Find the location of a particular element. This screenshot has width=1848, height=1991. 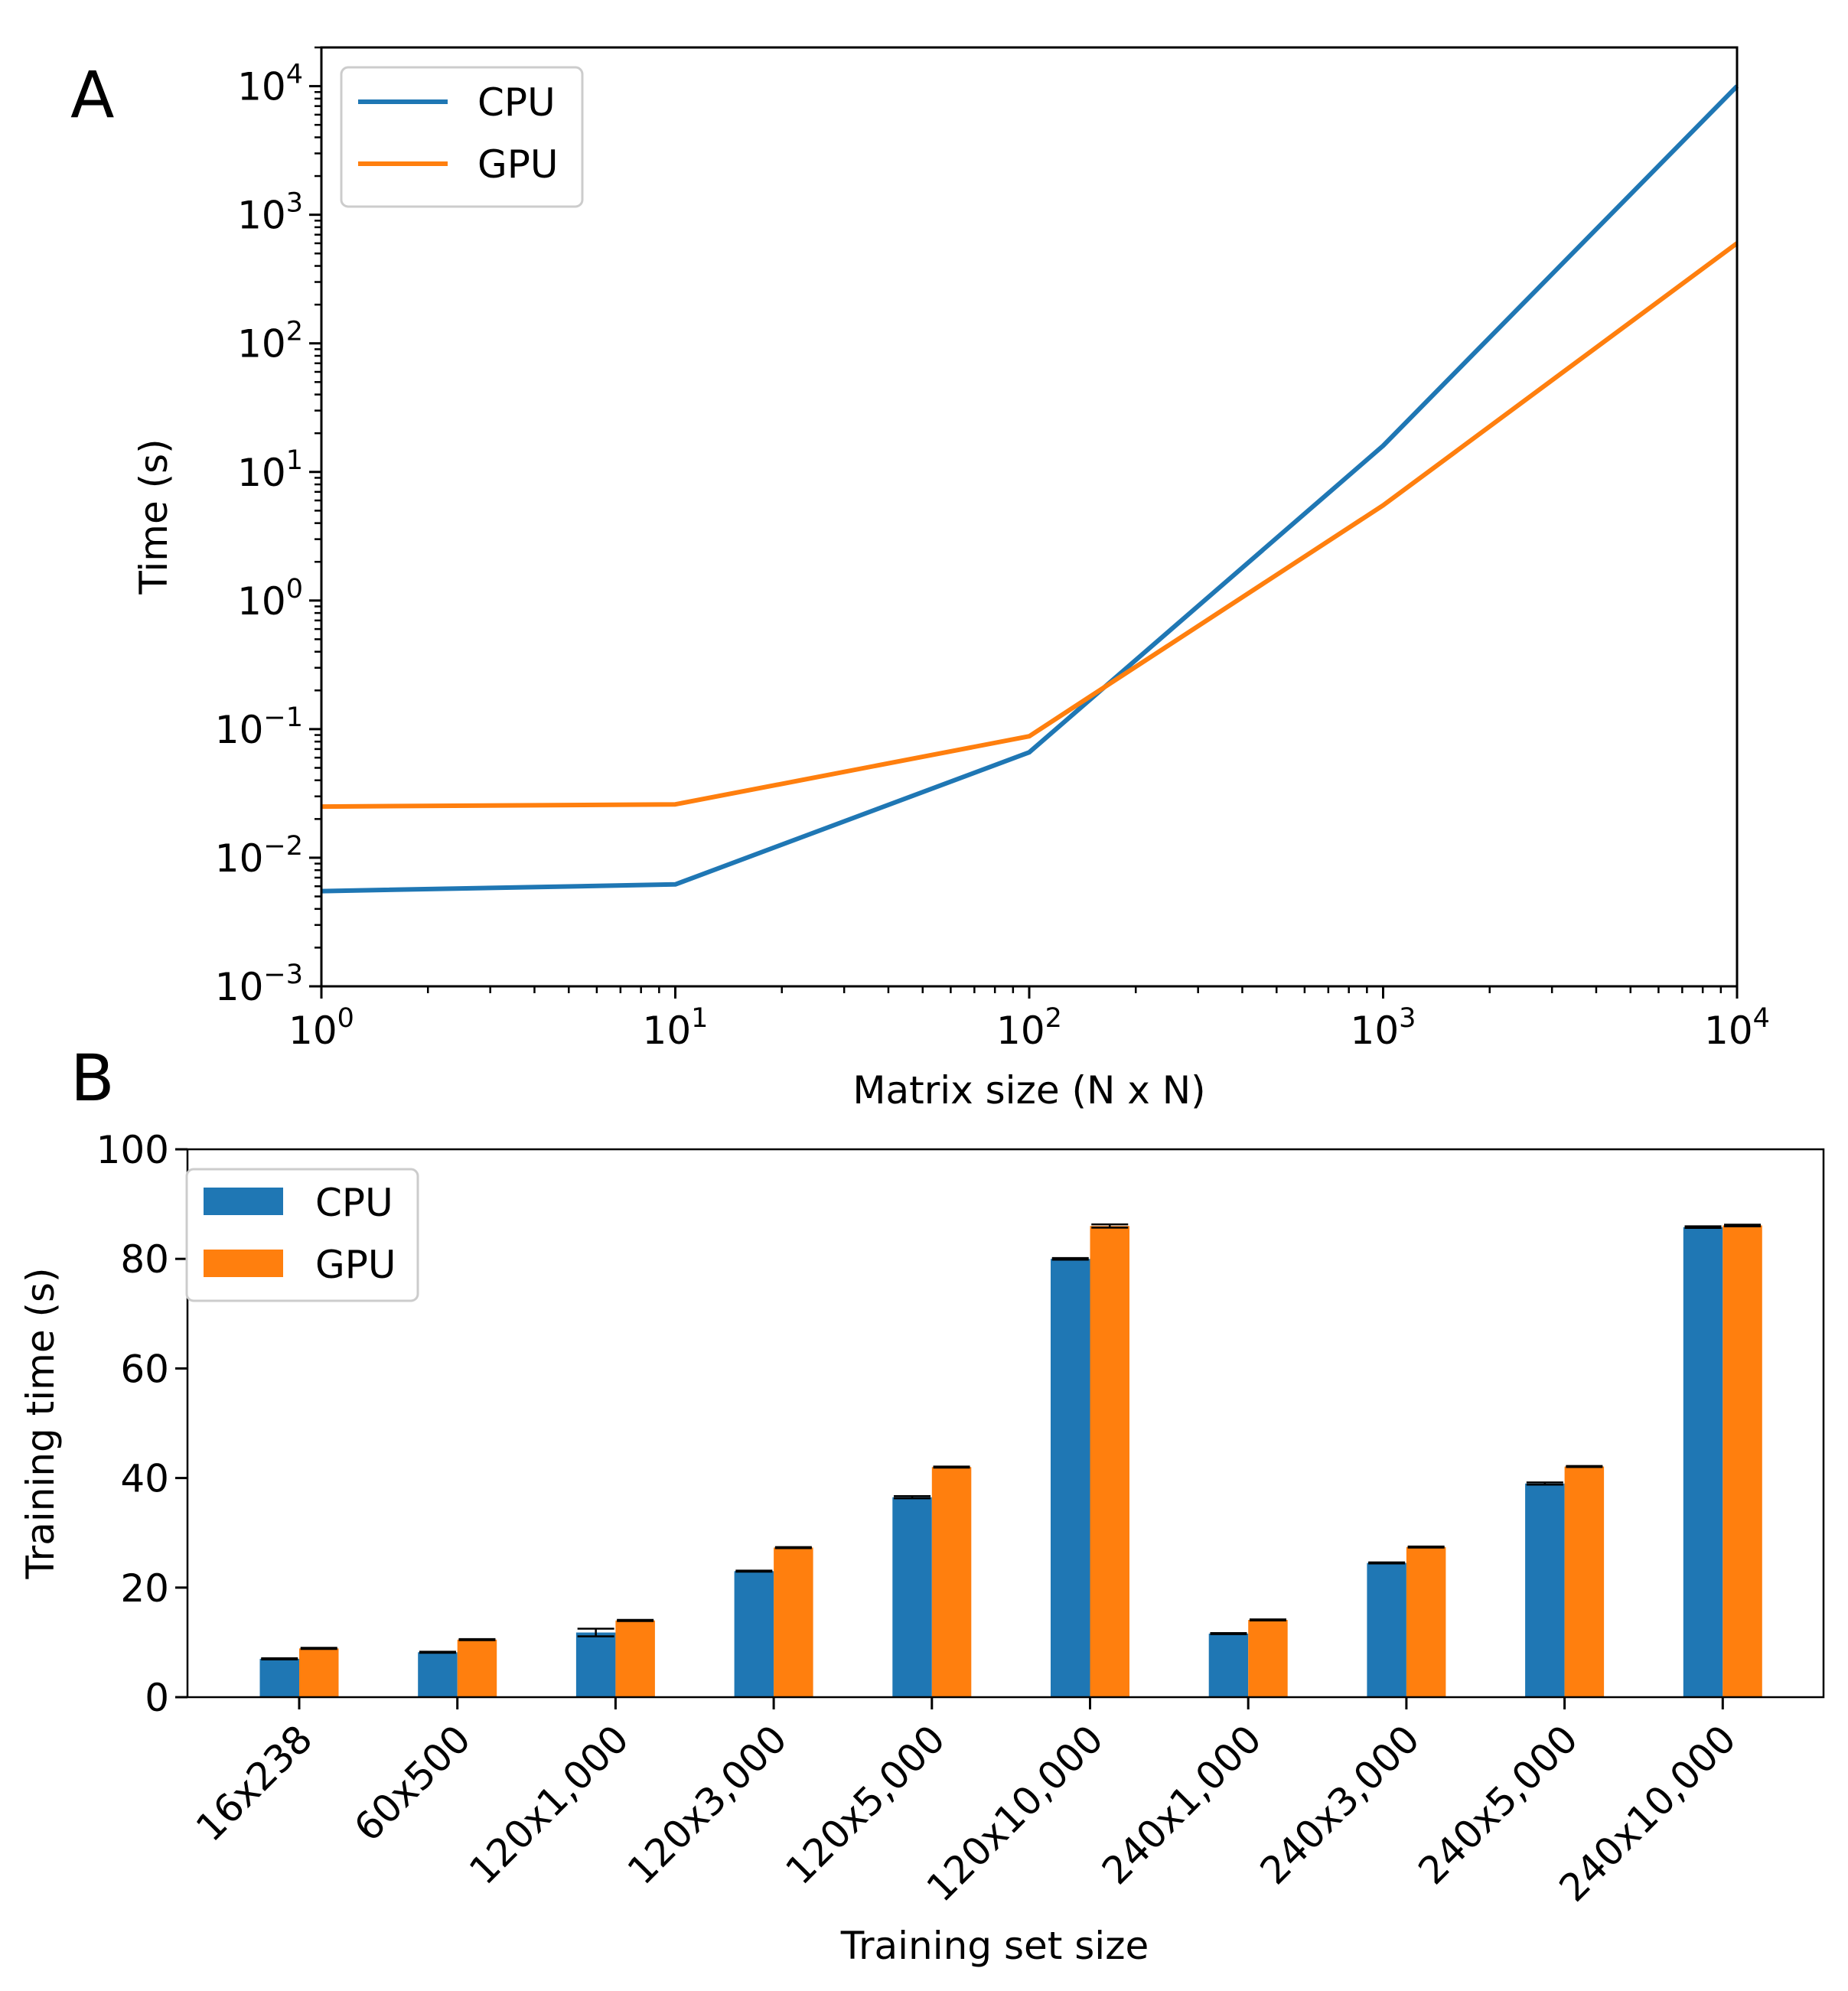

panel-b-y-tick-label: 80 is located at coordinates (144, 1259).